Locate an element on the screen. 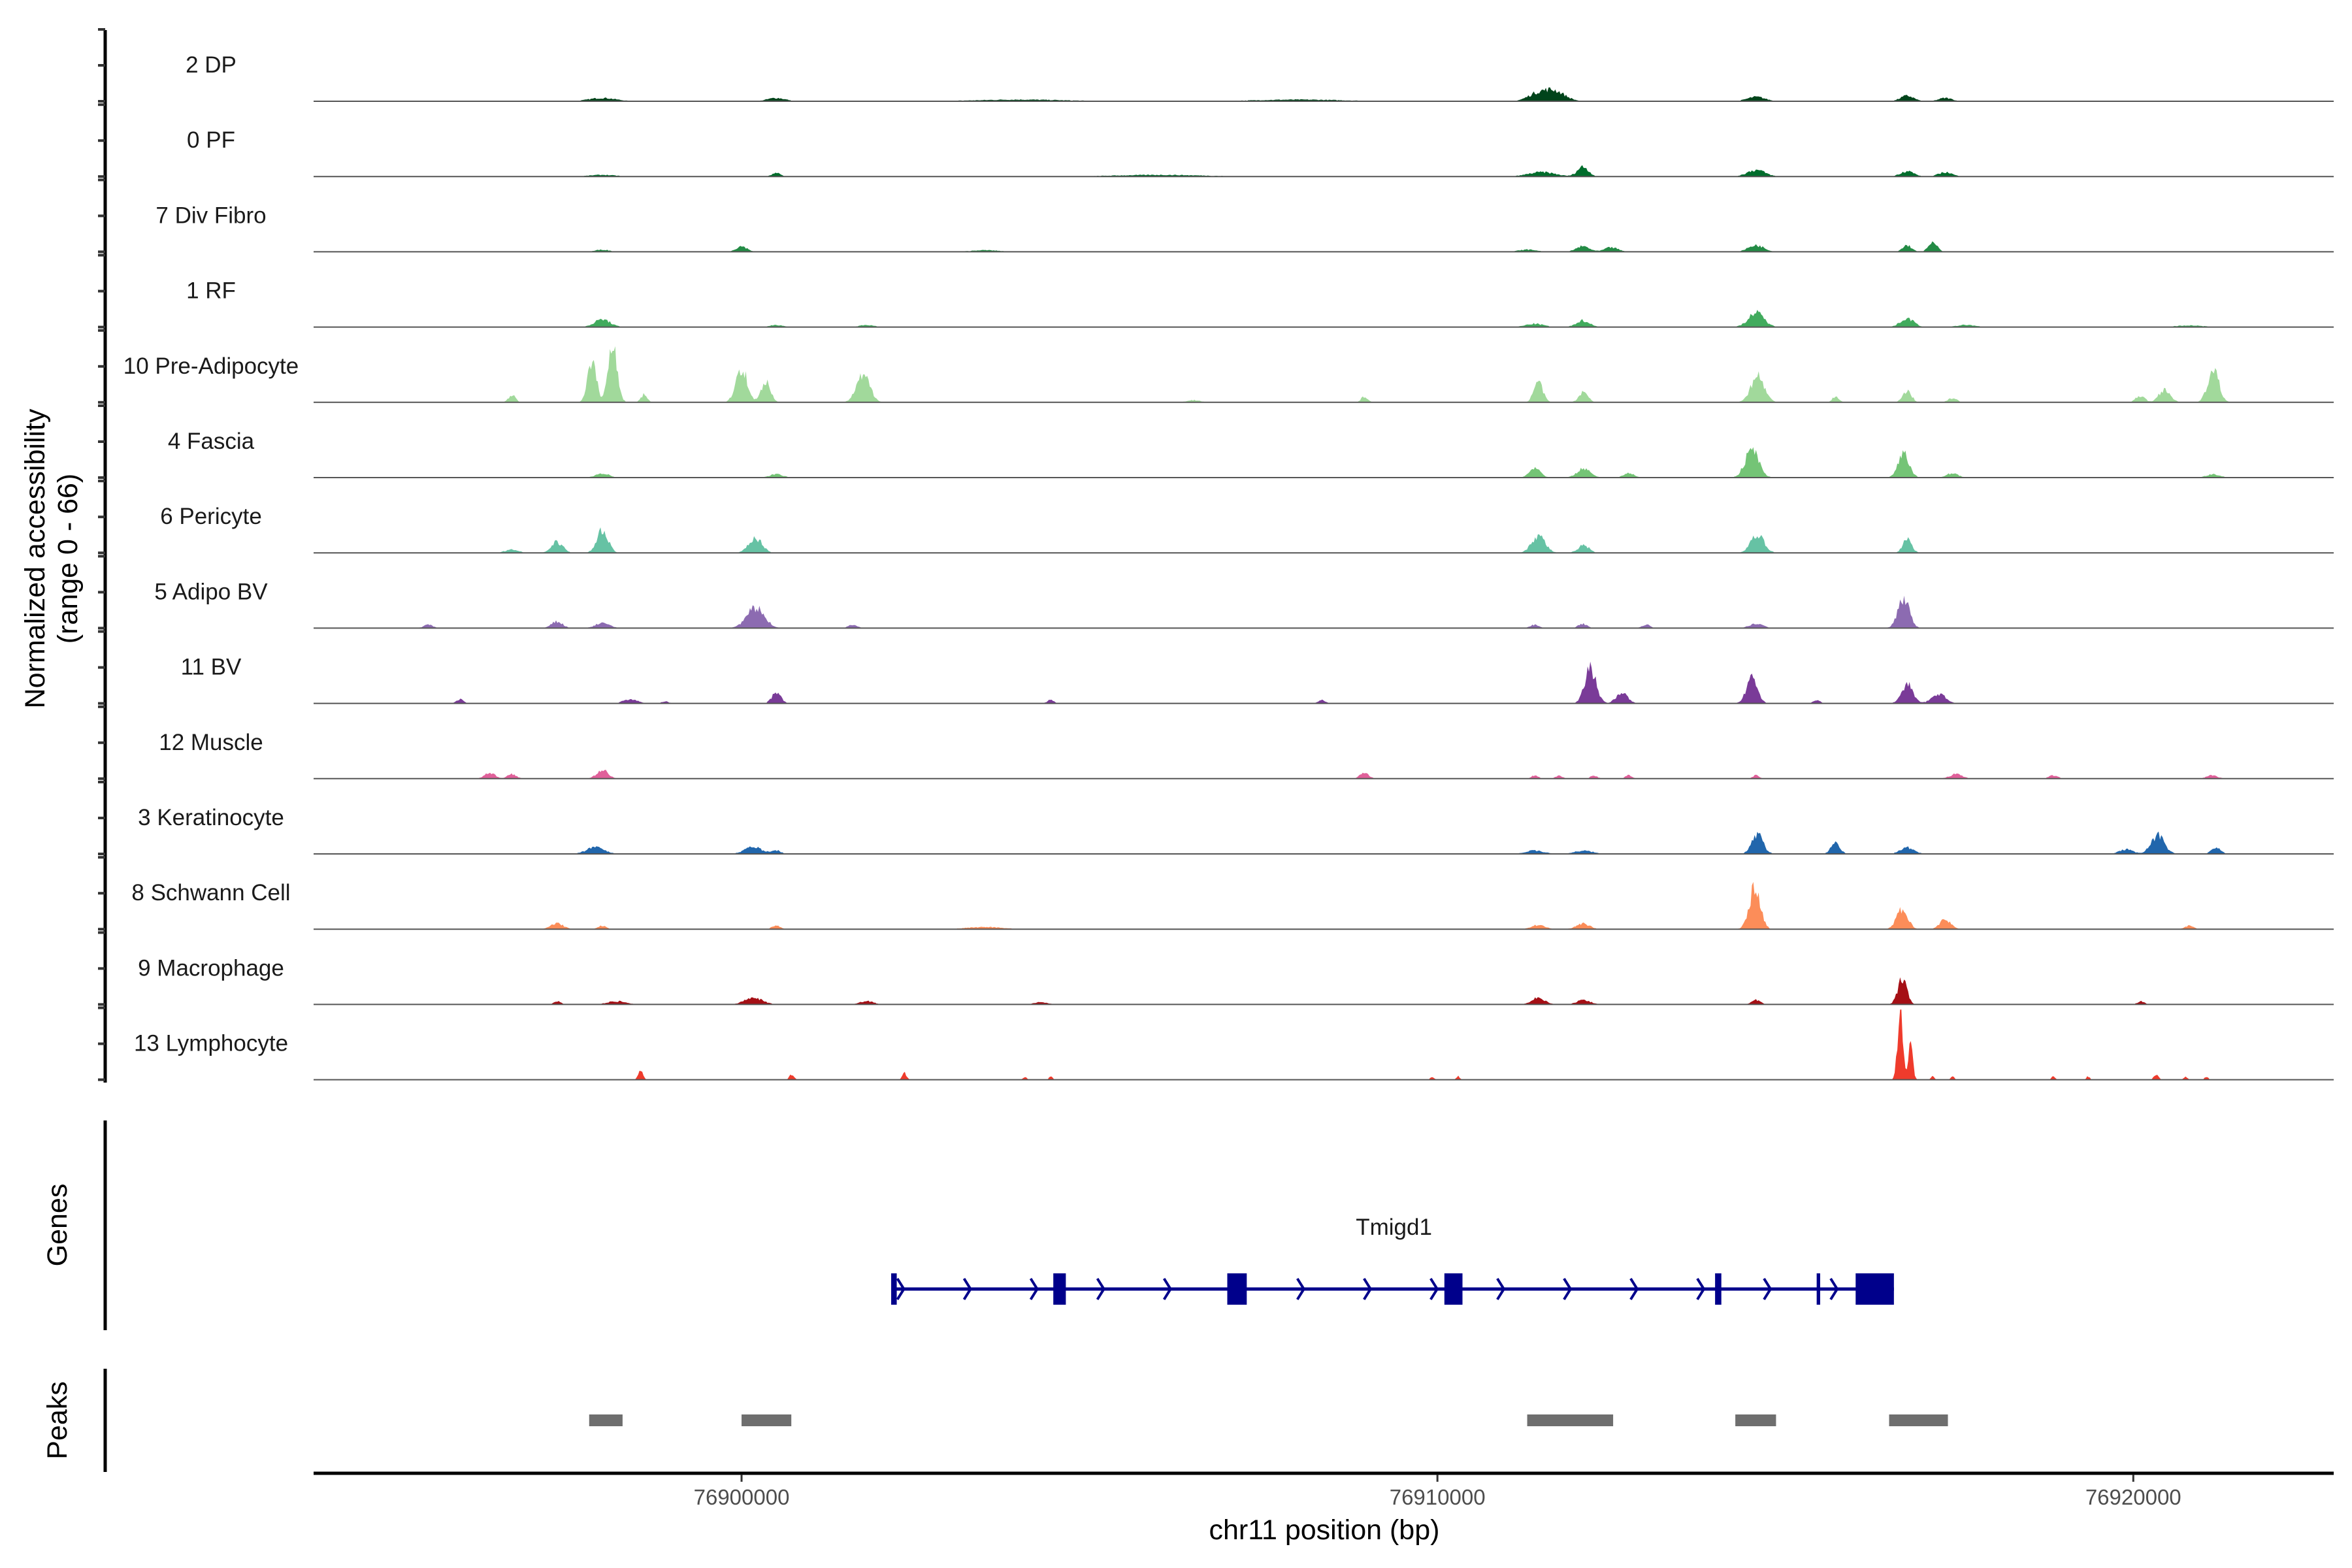  track-label: 13 Lymphocyte is located at coordinates (211, 1043).